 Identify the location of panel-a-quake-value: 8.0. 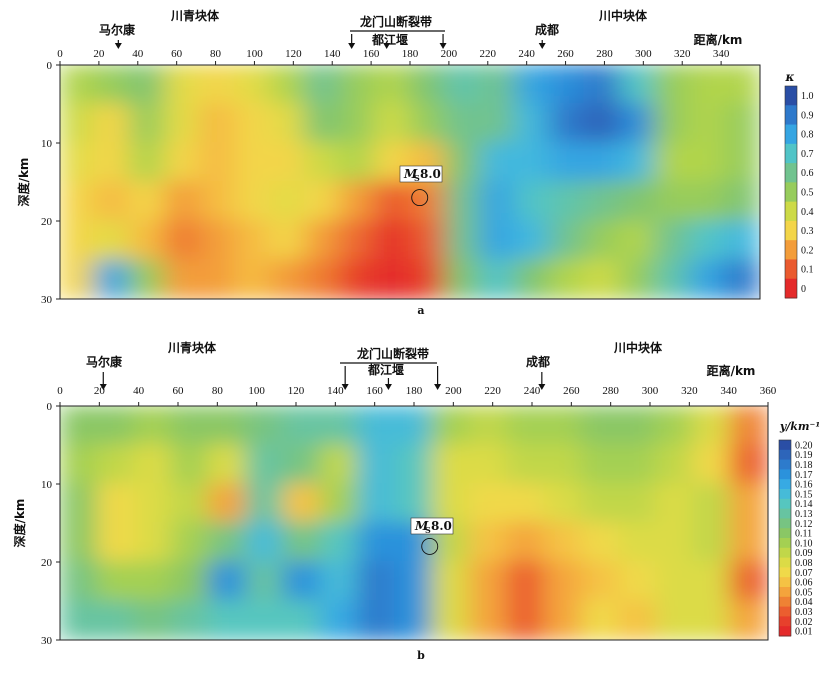
(430, 174).